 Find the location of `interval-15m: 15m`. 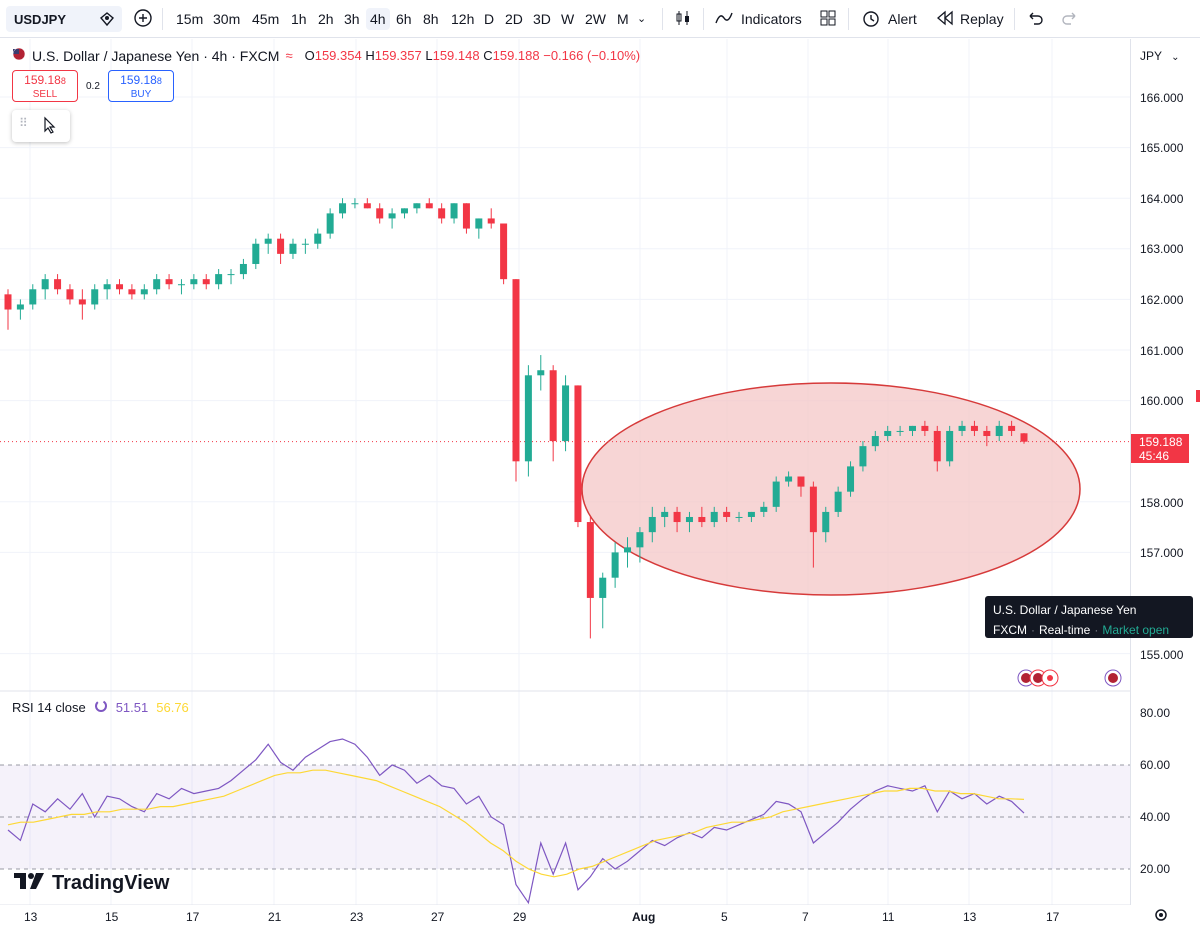

interval-15m: 15m is located at coordinates (190, 19).